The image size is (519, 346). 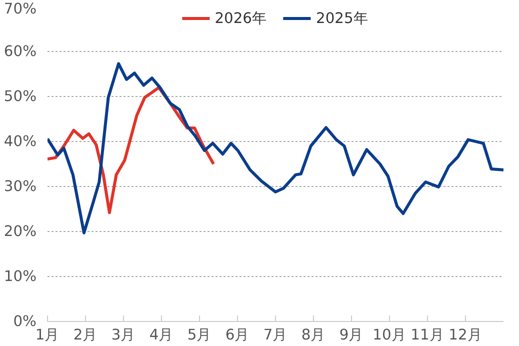 I want to click on x-tick-label: 9月, so click(x=351, y=335).